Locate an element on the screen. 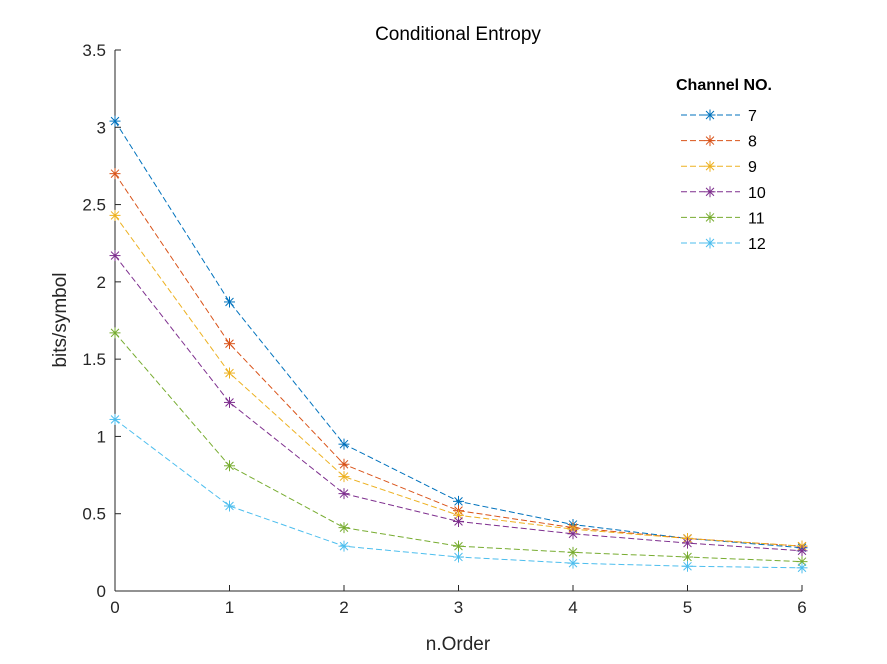  y-tick-label: 1.5 is located at coordinates (94, 359).